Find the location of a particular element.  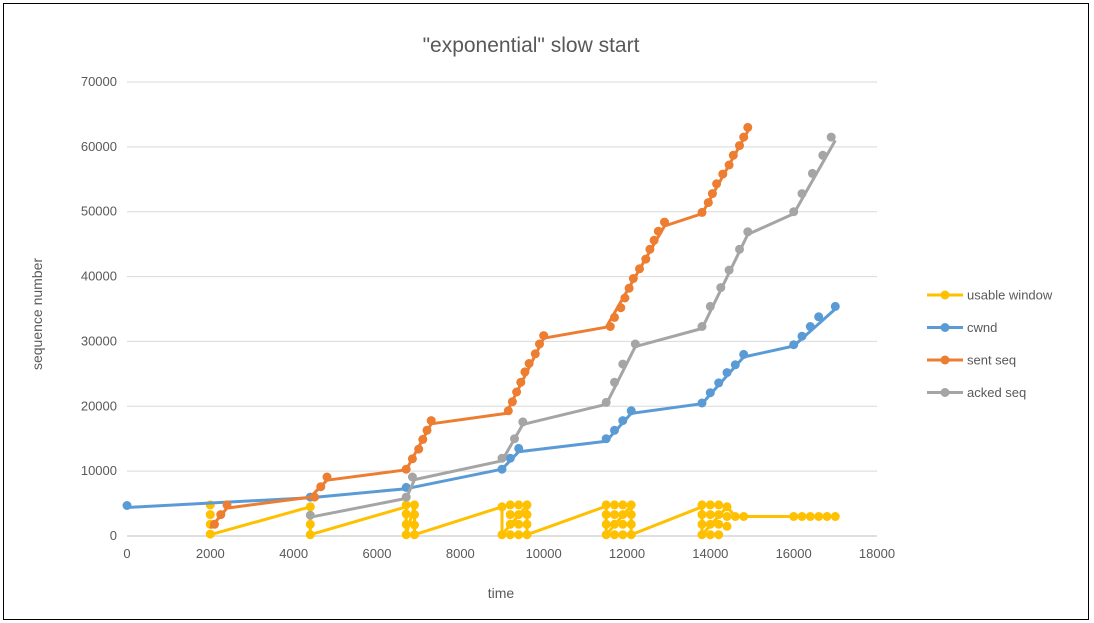

y-tick-label: 70000 is located at coordinates (99, 81).